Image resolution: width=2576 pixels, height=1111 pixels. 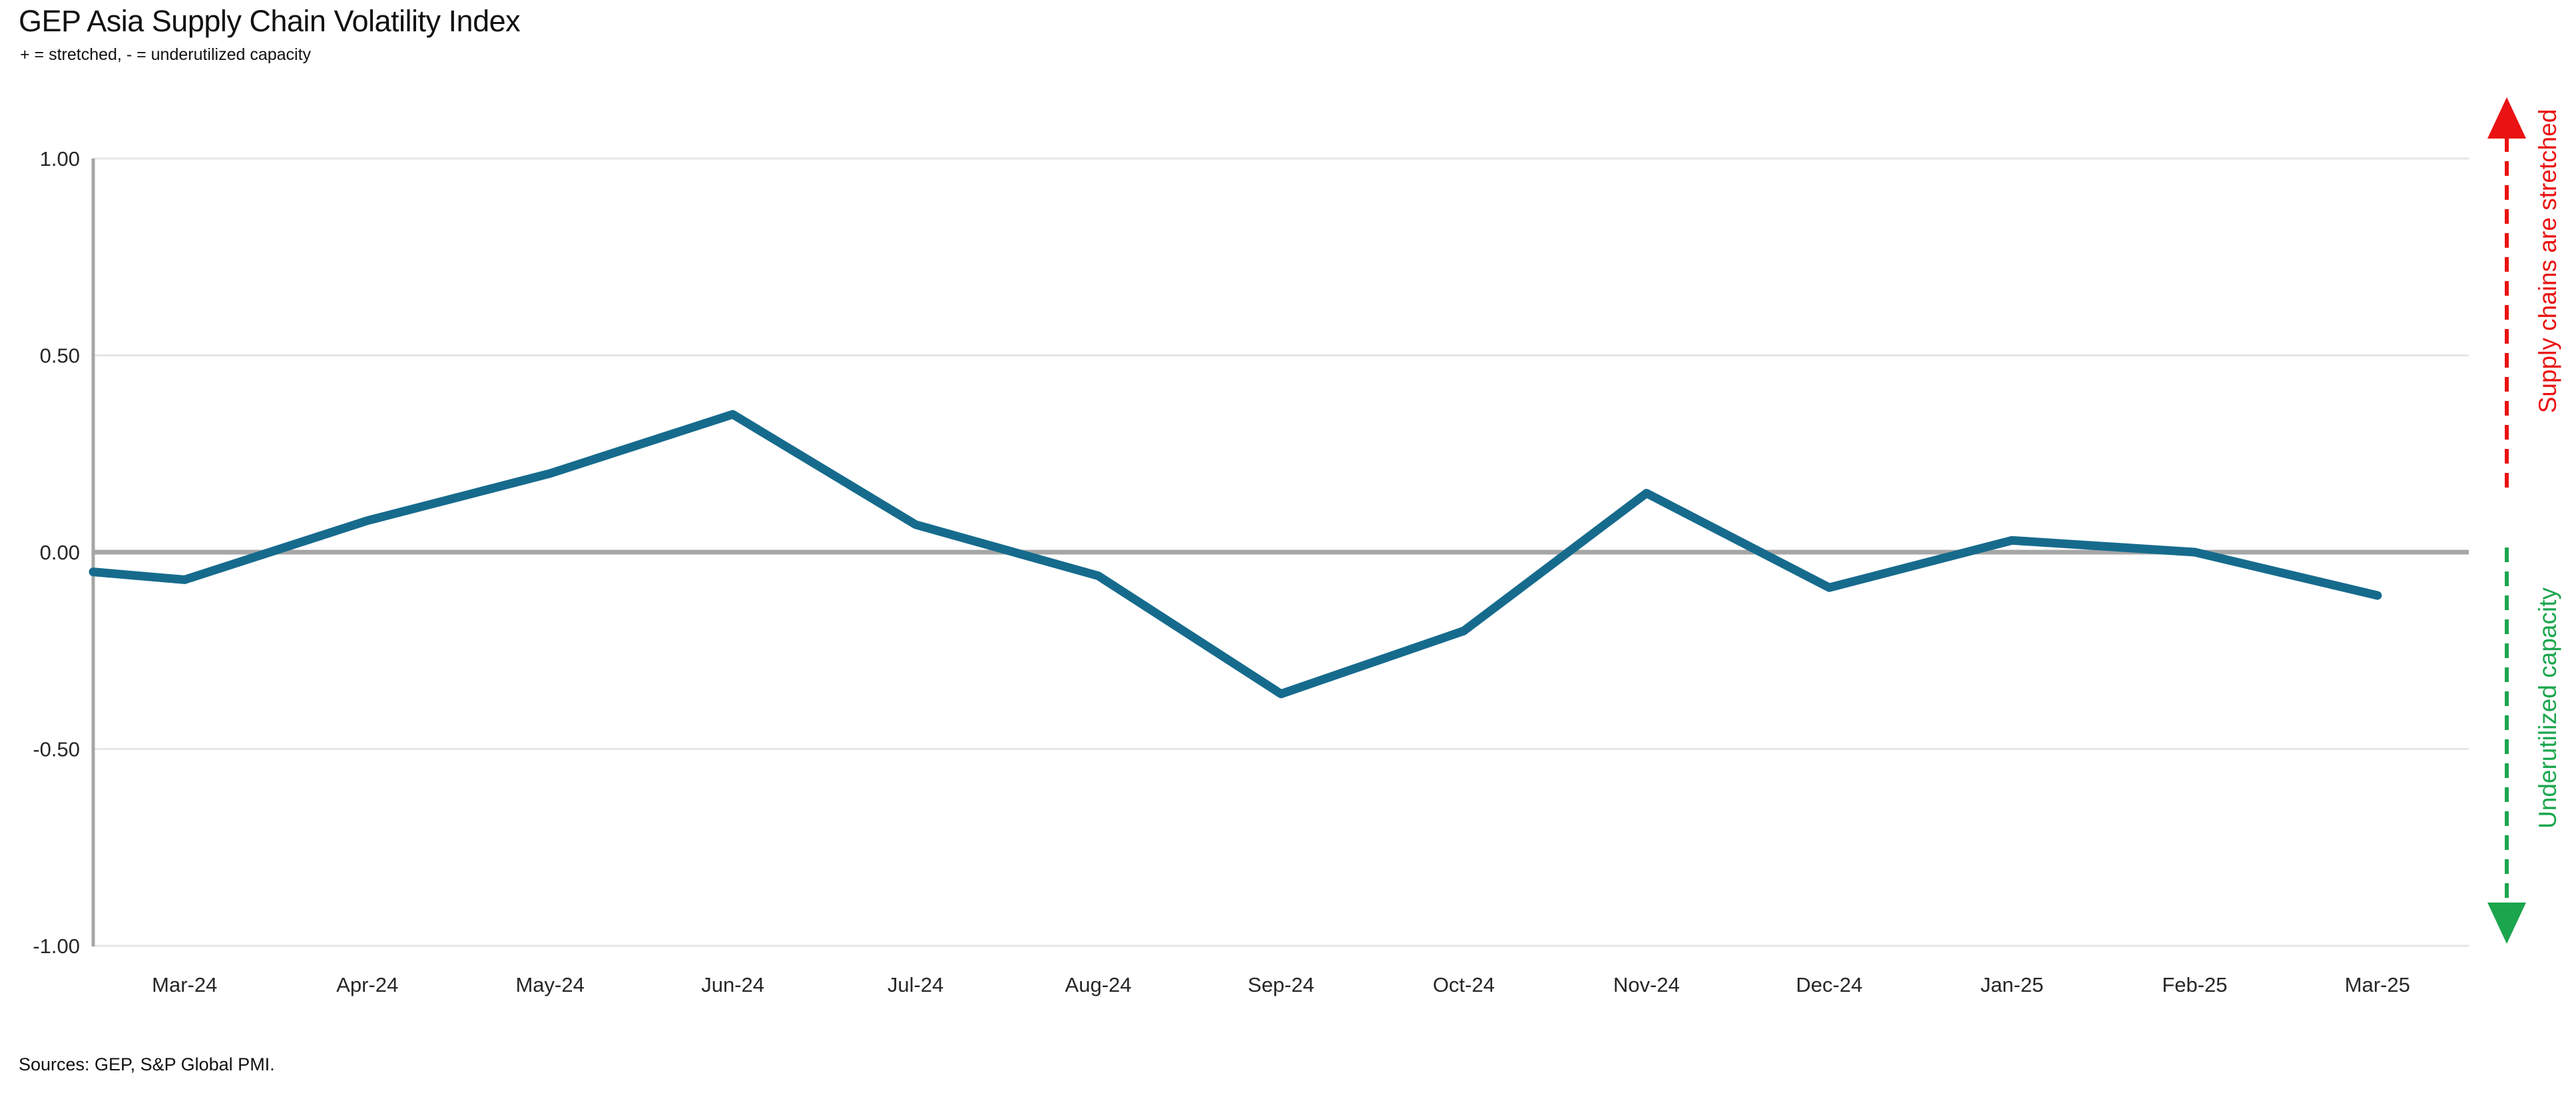 What do you see at coordinates (60, 552) in the screenshot?
I see `y-axis-tick-label: 0.00` at bounding box center [60, 552].